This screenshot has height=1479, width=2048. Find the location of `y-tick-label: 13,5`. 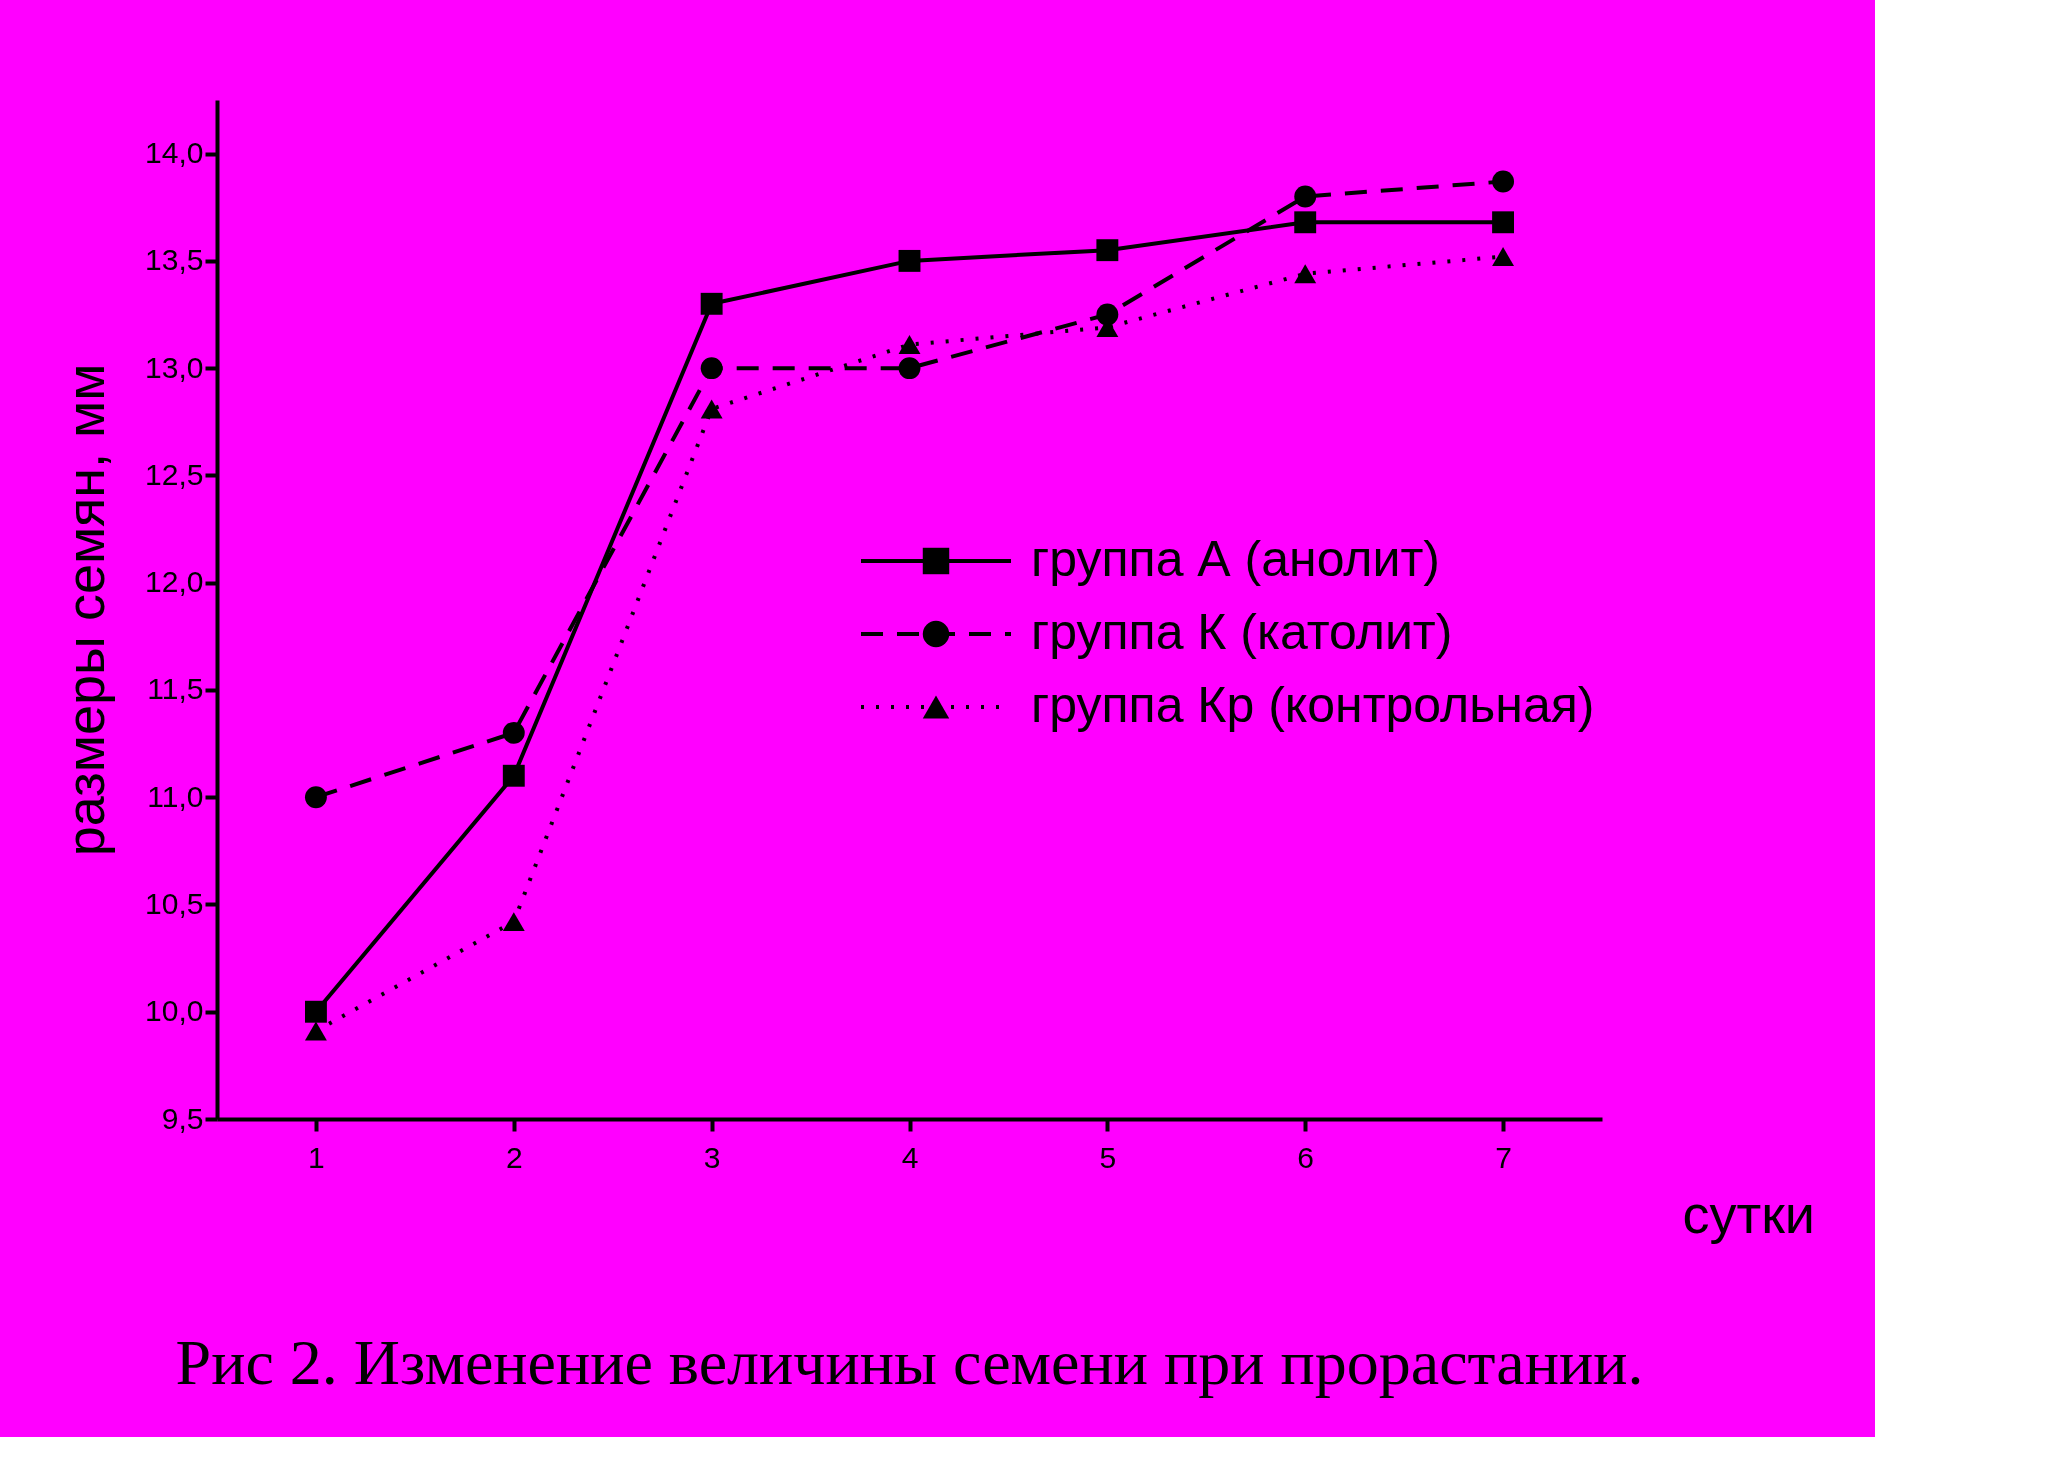

y-tick-label: 13,5 is located at coordinates (174, 260).